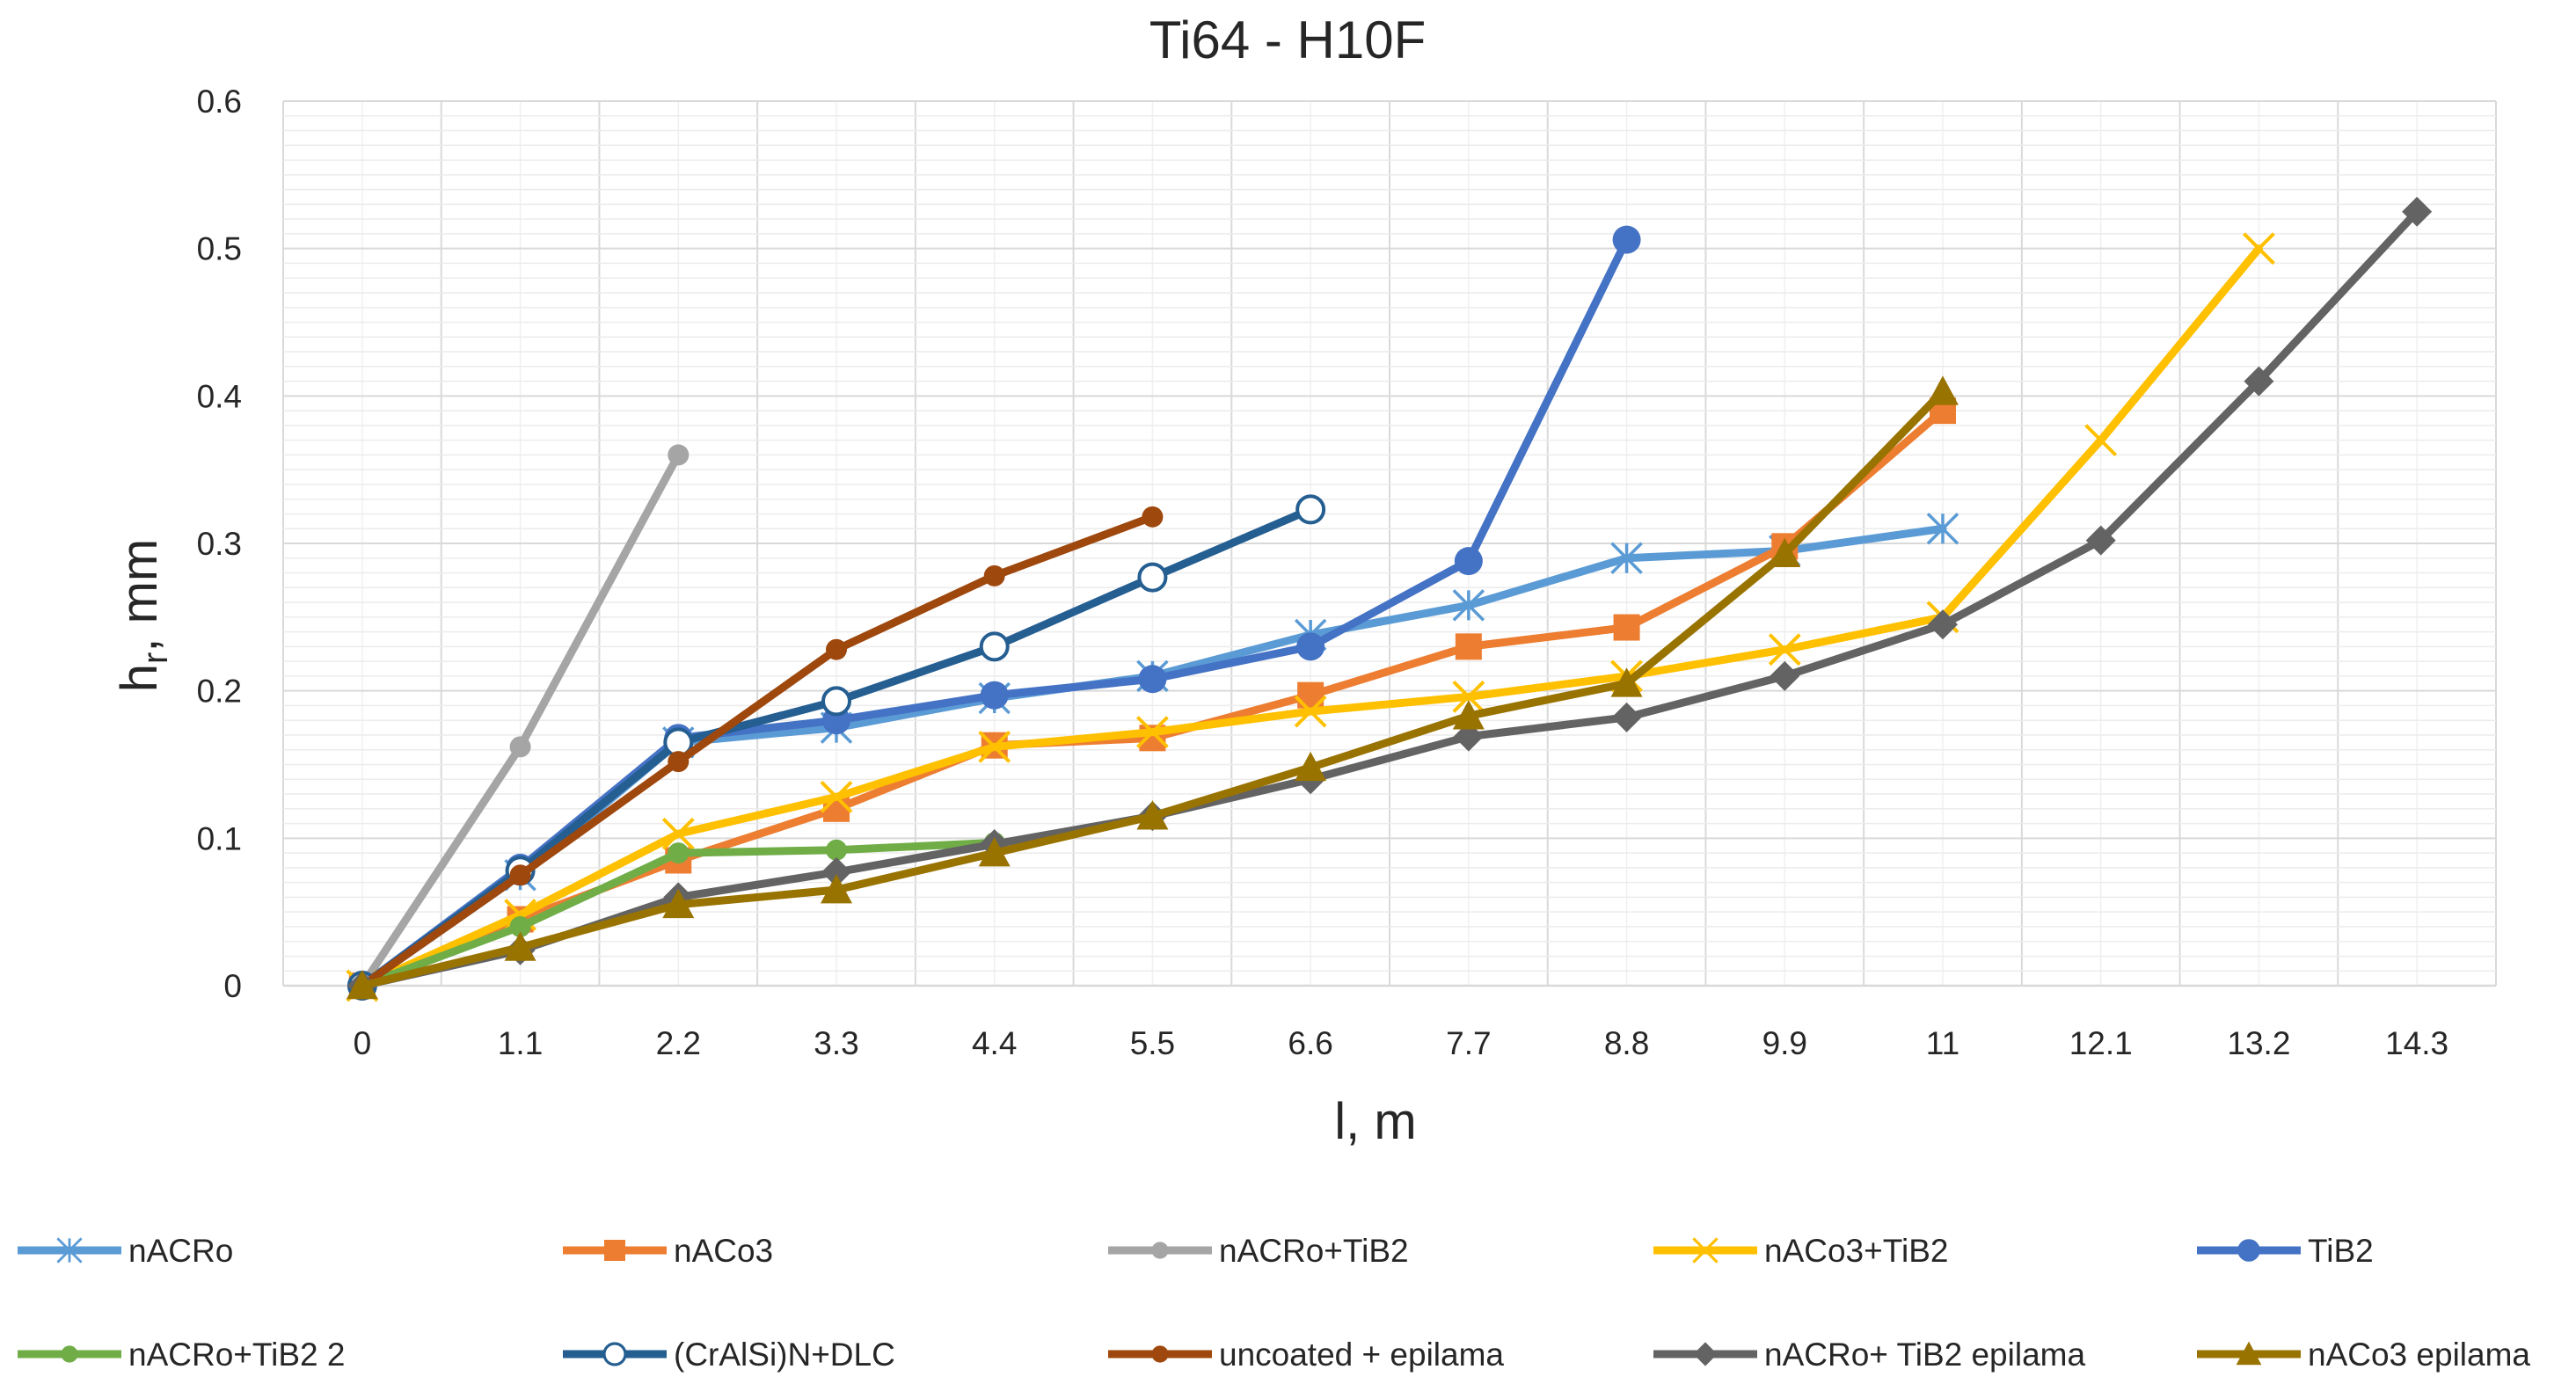 The width and height of the screenshot is (2576, 1384). What do you see at coordinates (125, 1251) in the screenshot?
I see `legend-item: nACRo` at bounding box center [125, 1251].